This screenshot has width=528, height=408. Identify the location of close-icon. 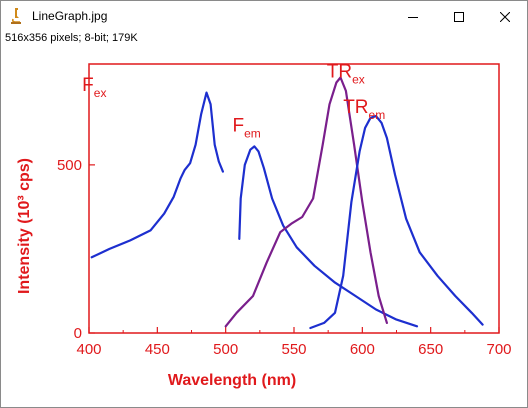
(505, 16).